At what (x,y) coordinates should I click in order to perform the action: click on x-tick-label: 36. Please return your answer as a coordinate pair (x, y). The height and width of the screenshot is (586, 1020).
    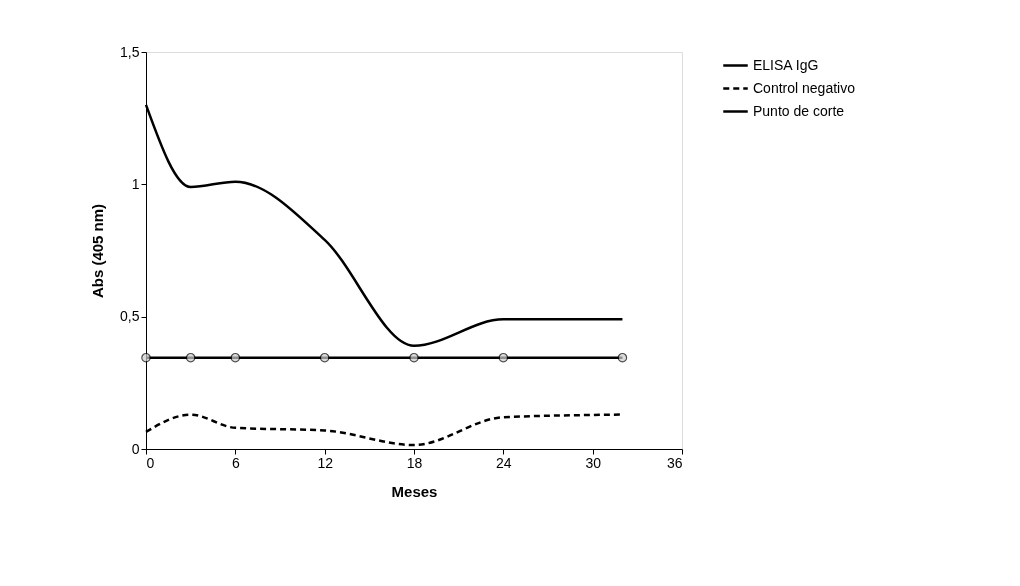
    Looking at the image, I should click on (674, 462).